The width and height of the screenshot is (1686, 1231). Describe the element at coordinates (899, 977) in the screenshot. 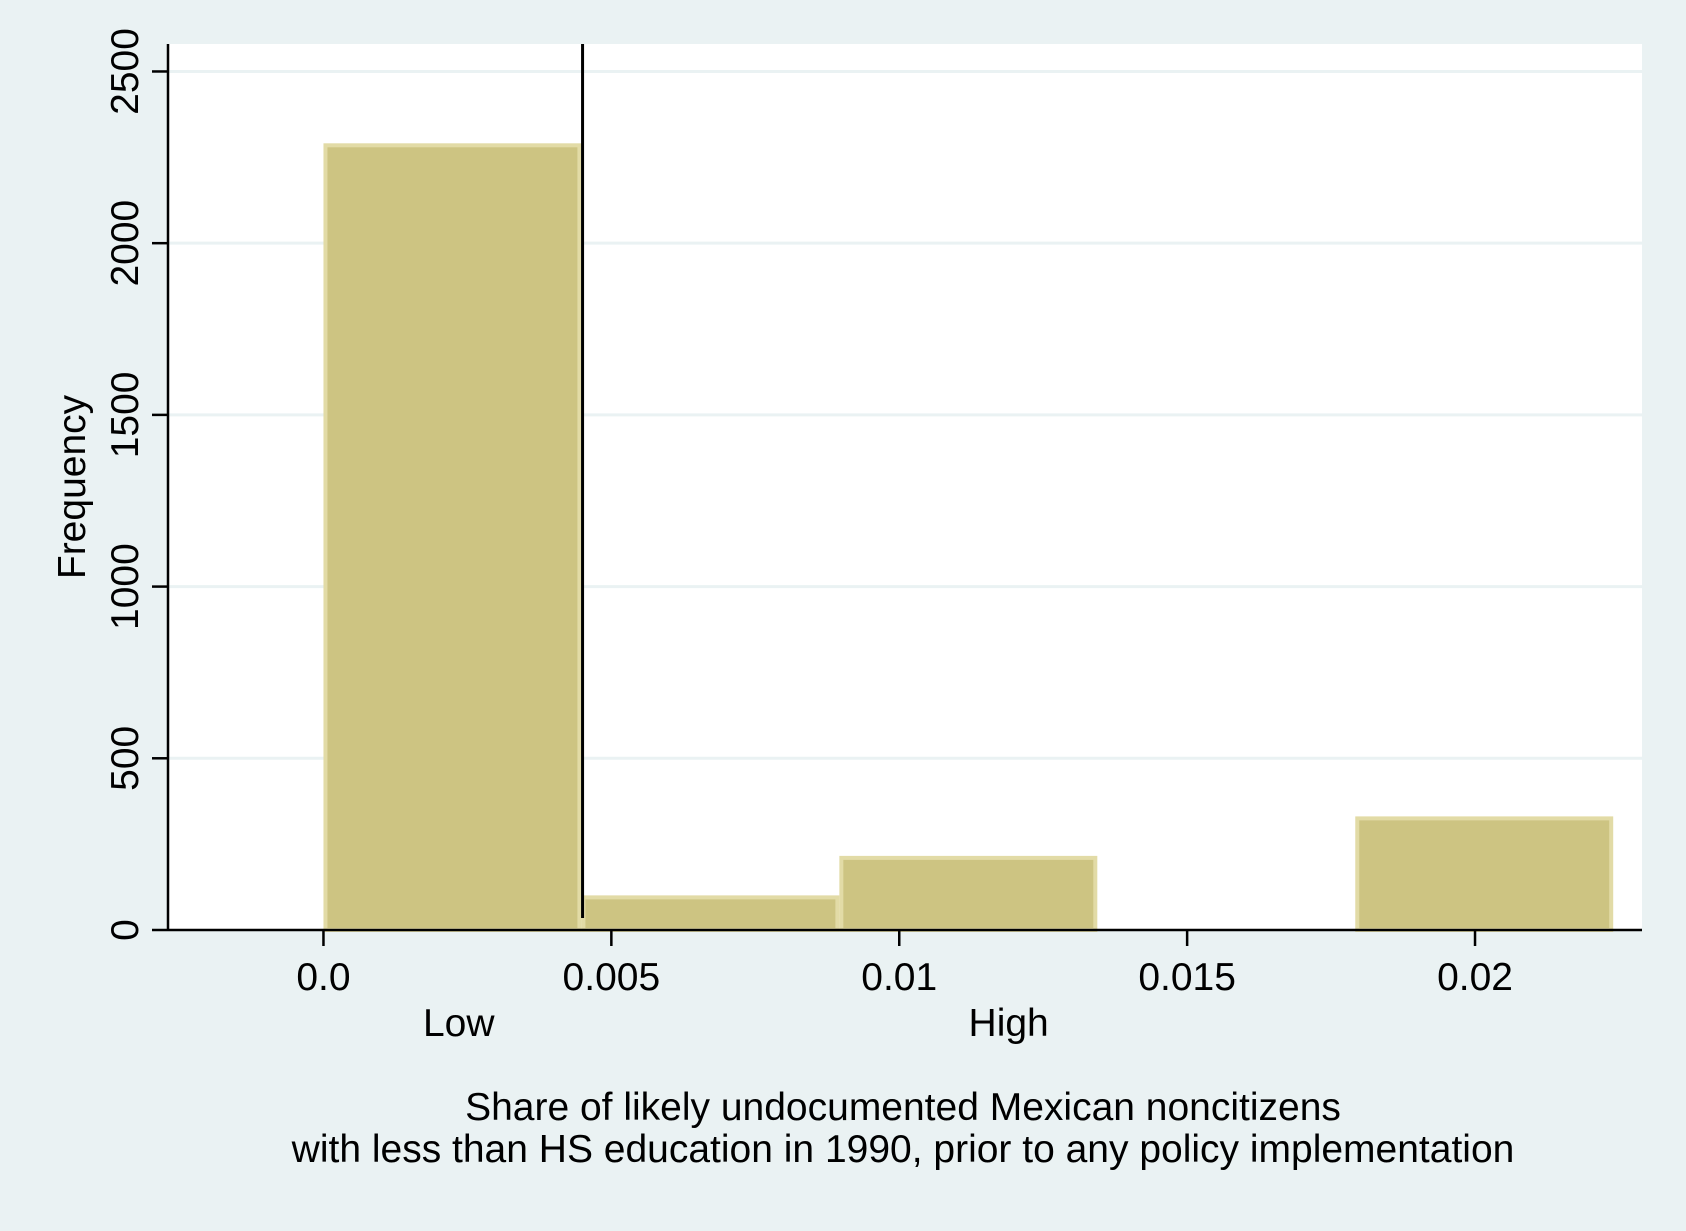

I see `x-tick-label: 0.01` at that location.